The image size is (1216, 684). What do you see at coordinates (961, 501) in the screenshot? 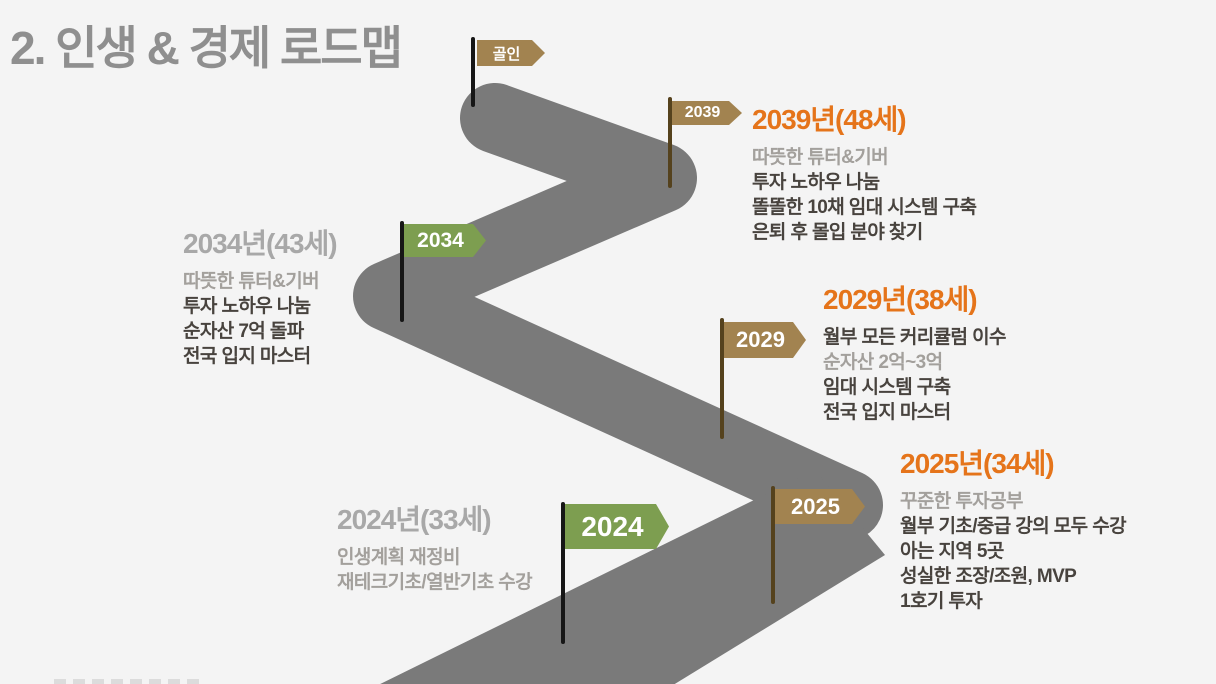
I see `milestone-line: 꾸준한 투자공부` at bounding box center [961, 501].